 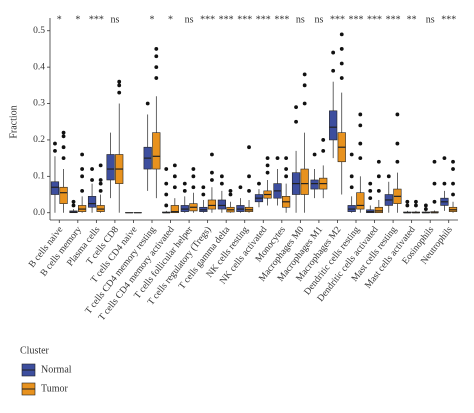 What do you see at coordinates (56, 369) in the screenshot?
I see `legend-label: Normal` at bounding box center [56, 369].